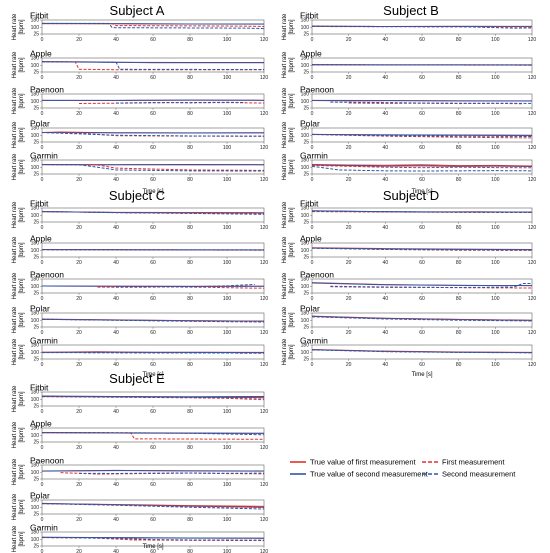 The image size is (550, 553). Describe the element at coordinates (39, 16) in the screenshot. I see `device-label: Fitbit` at that location.